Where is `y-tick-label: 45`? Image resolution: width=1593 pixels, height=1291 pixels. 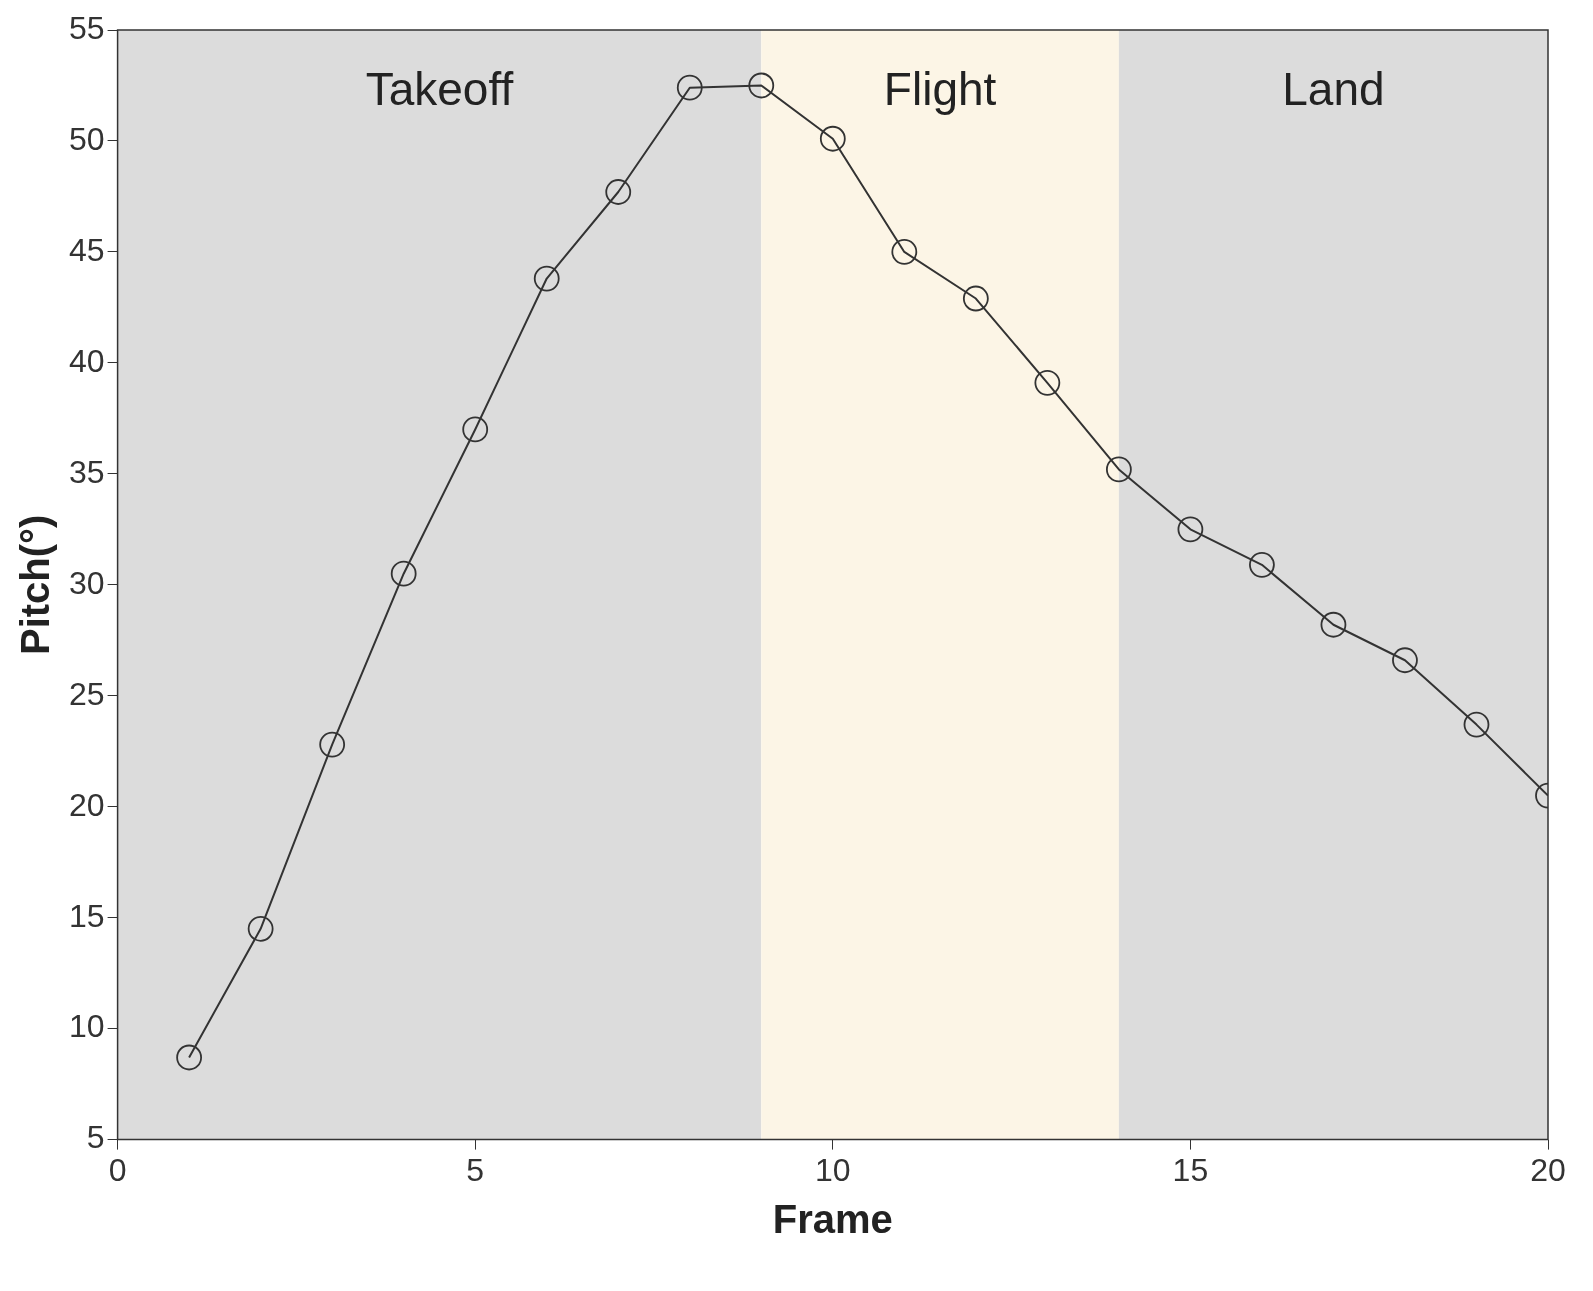
y-tick-label: 45 is located at coordinates (87, 249).